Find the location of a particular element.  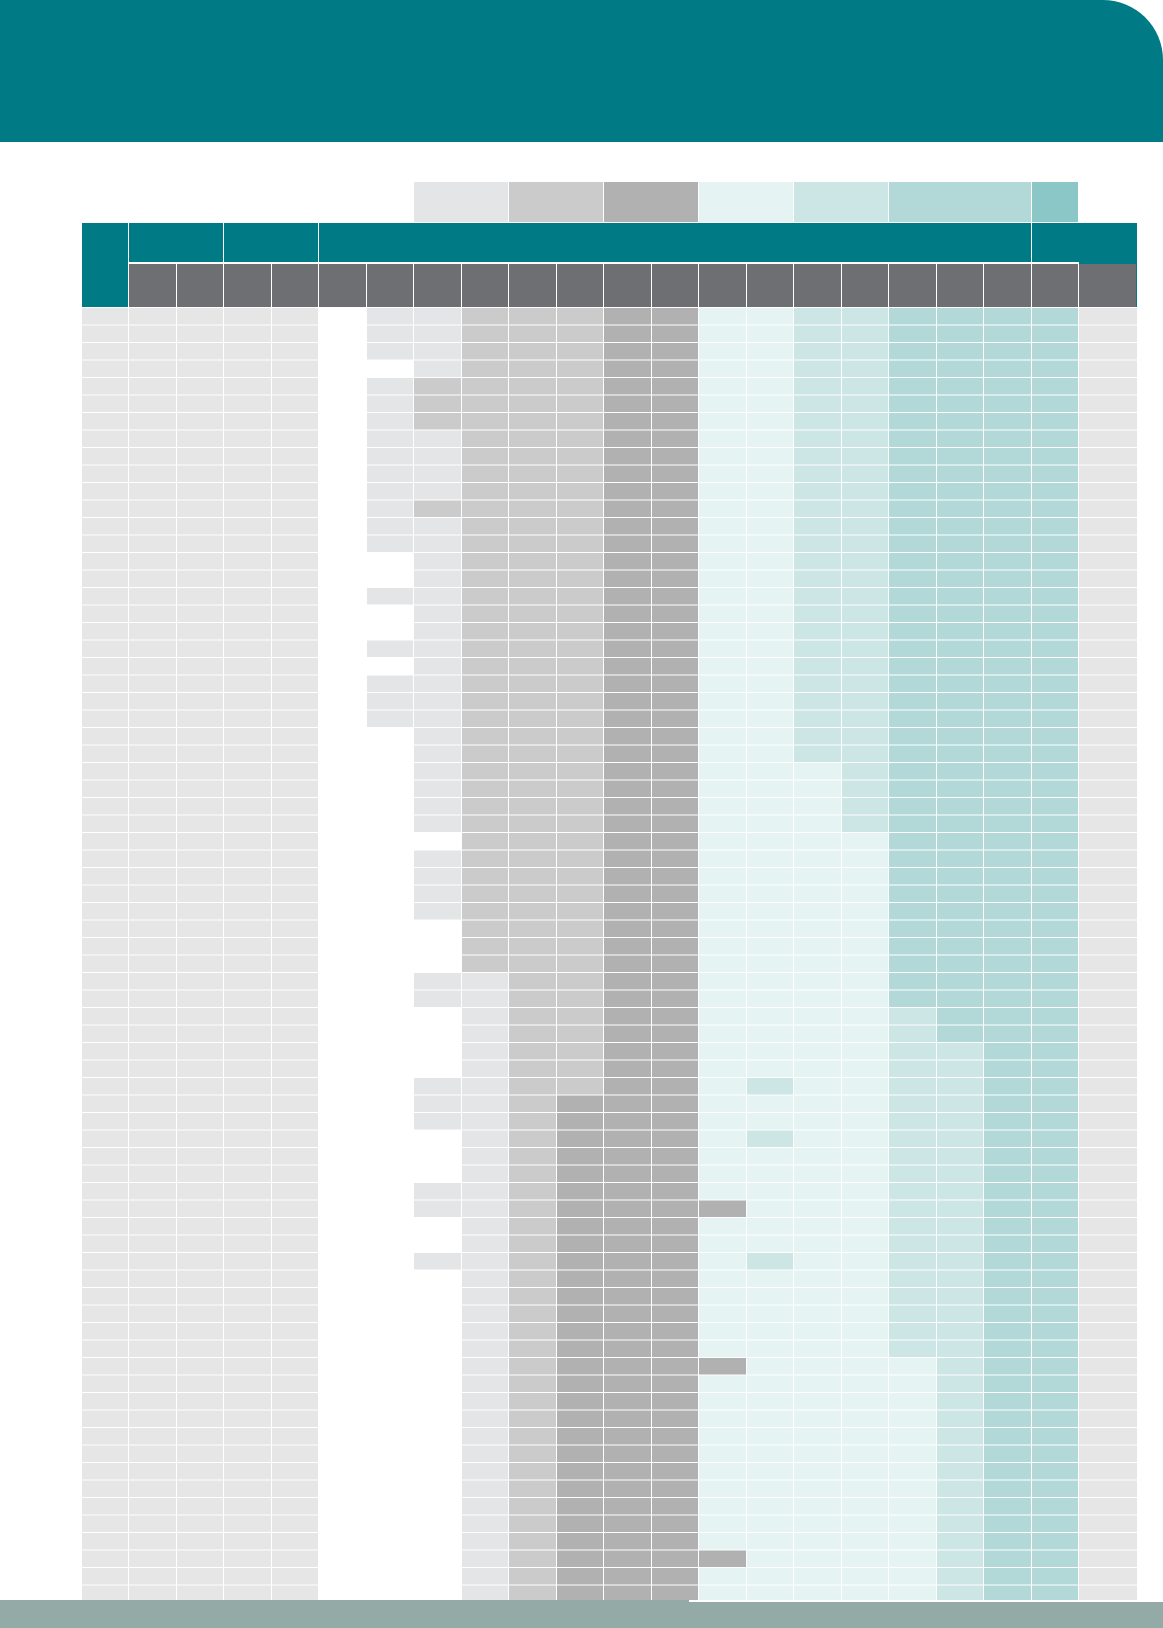

subheader-cell is located at coordinates (437, 285).